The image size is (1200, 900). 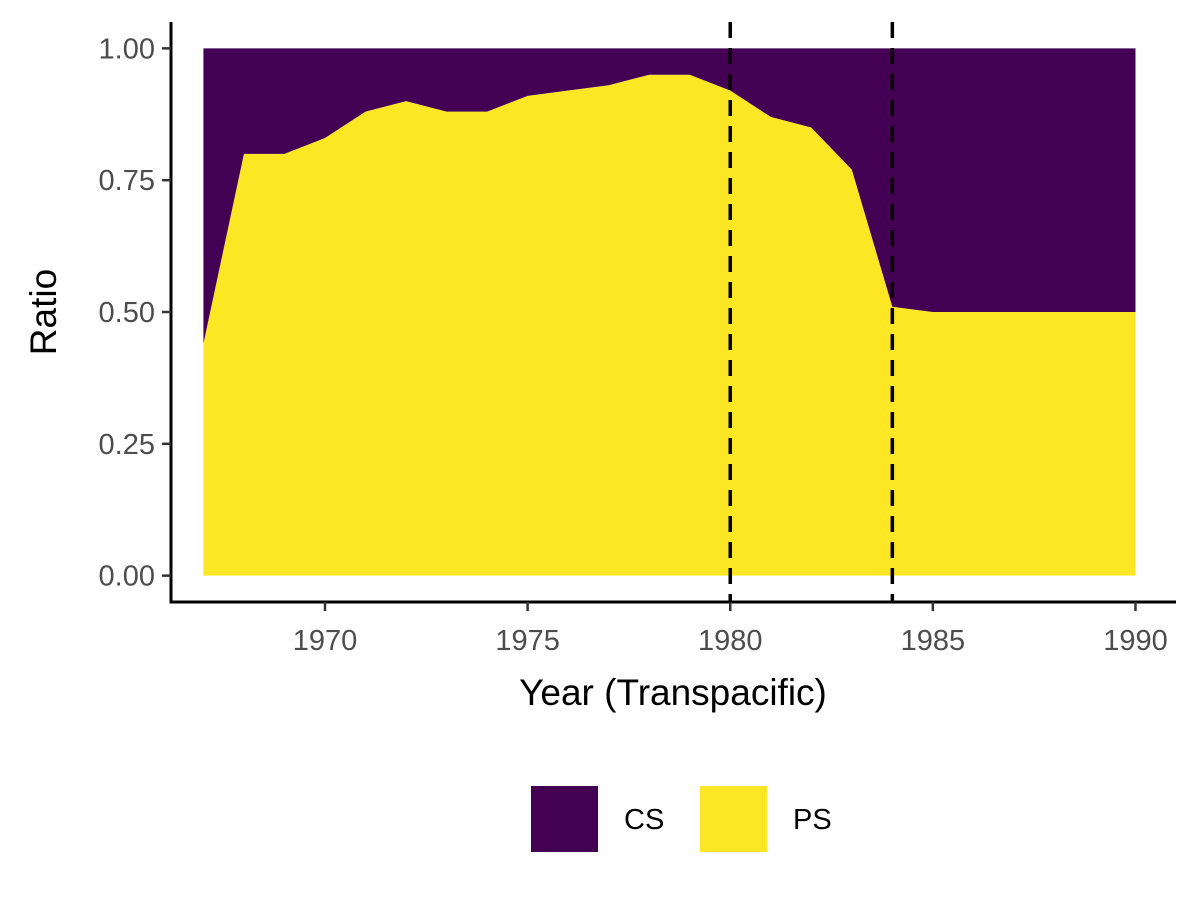 I want to click on legend-key-ps, so click(x=733, y=819).